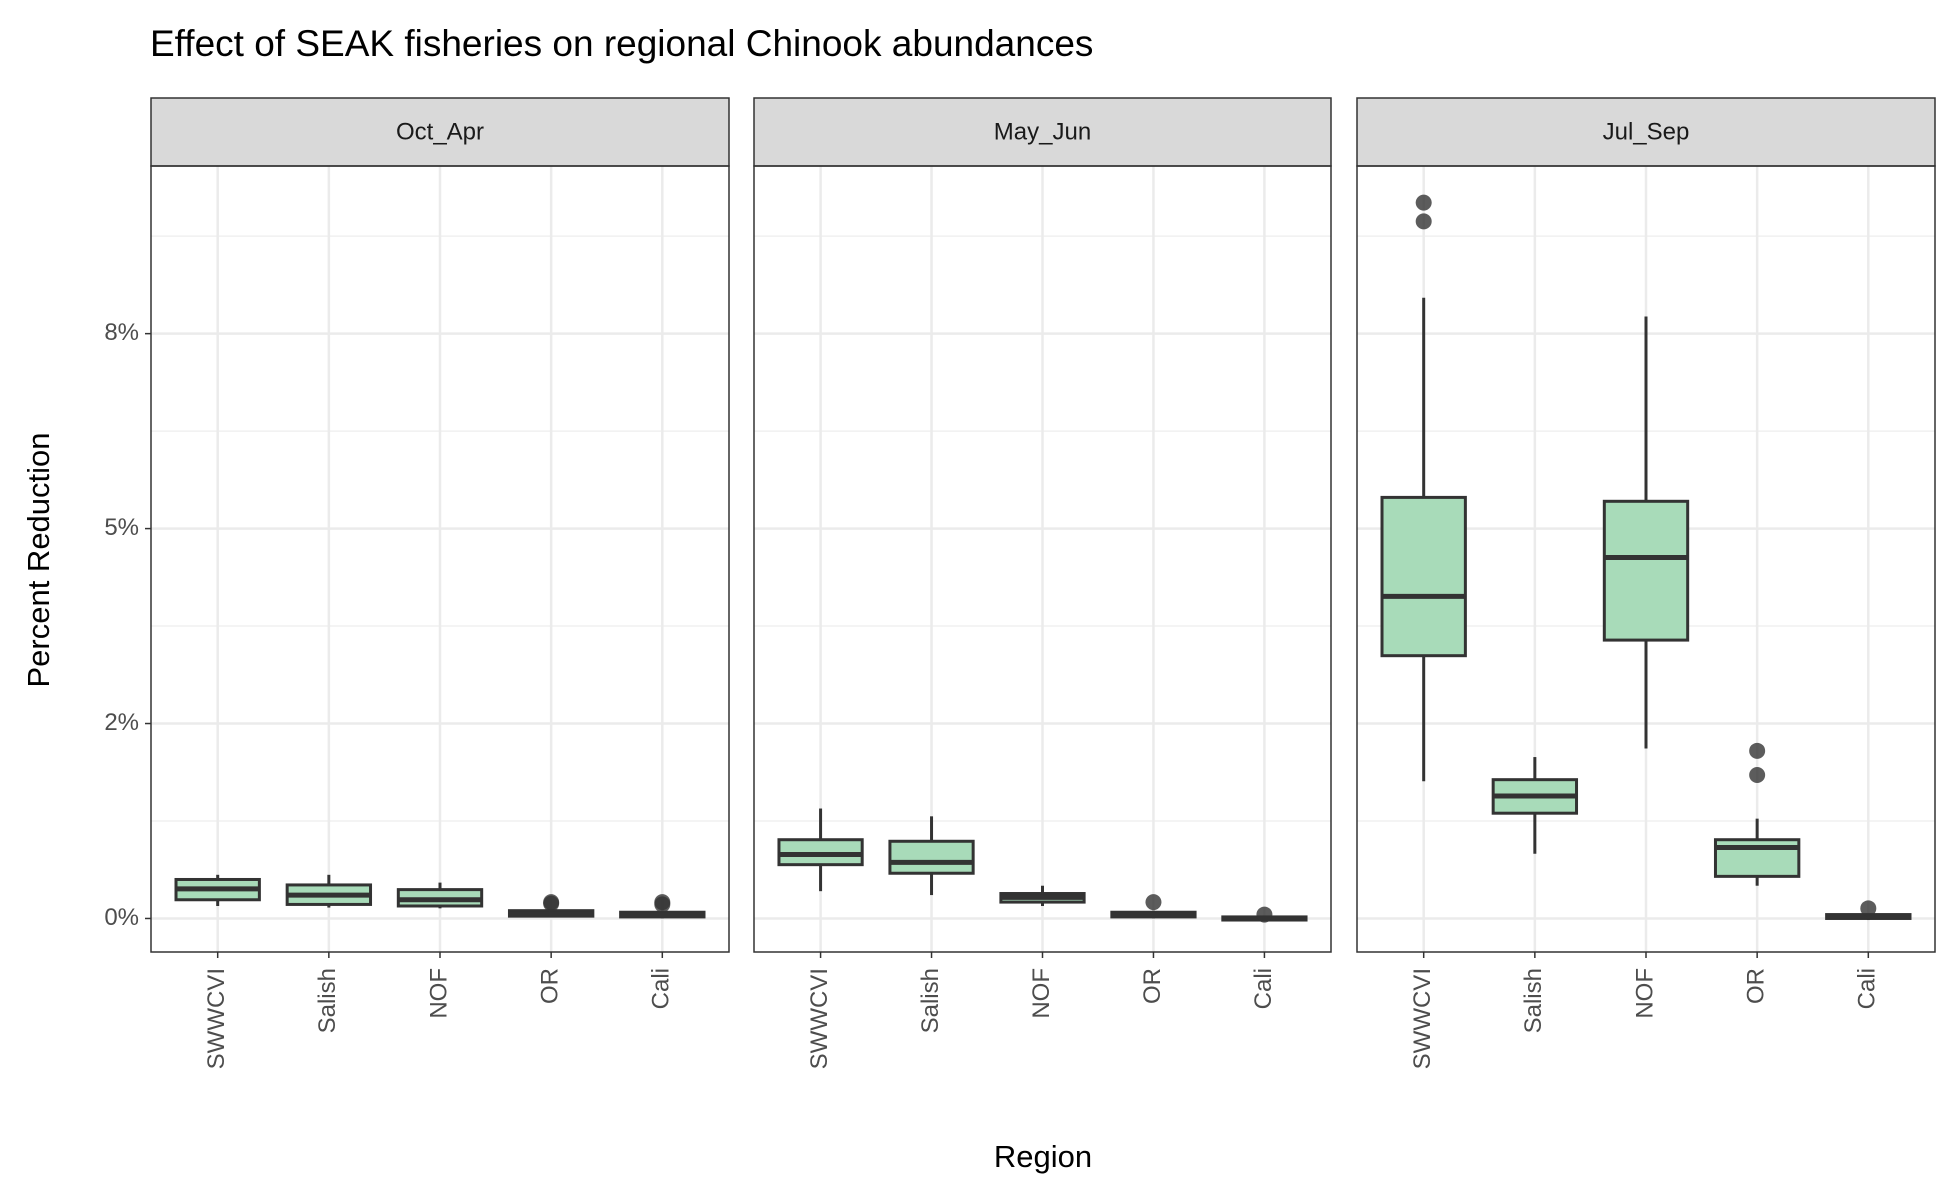  Describe the element at coordinates (121, 917) in the screenshot. I see `y-tick-label: 0%` at that location.